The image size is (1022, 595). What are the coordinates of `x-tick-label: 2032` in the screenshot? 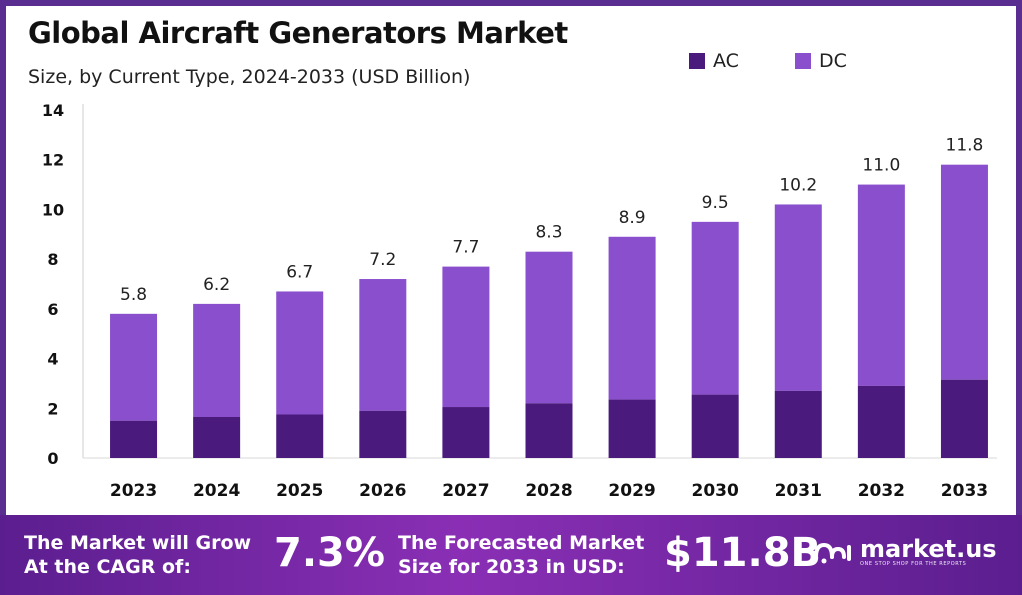 It's located at (881, 491).